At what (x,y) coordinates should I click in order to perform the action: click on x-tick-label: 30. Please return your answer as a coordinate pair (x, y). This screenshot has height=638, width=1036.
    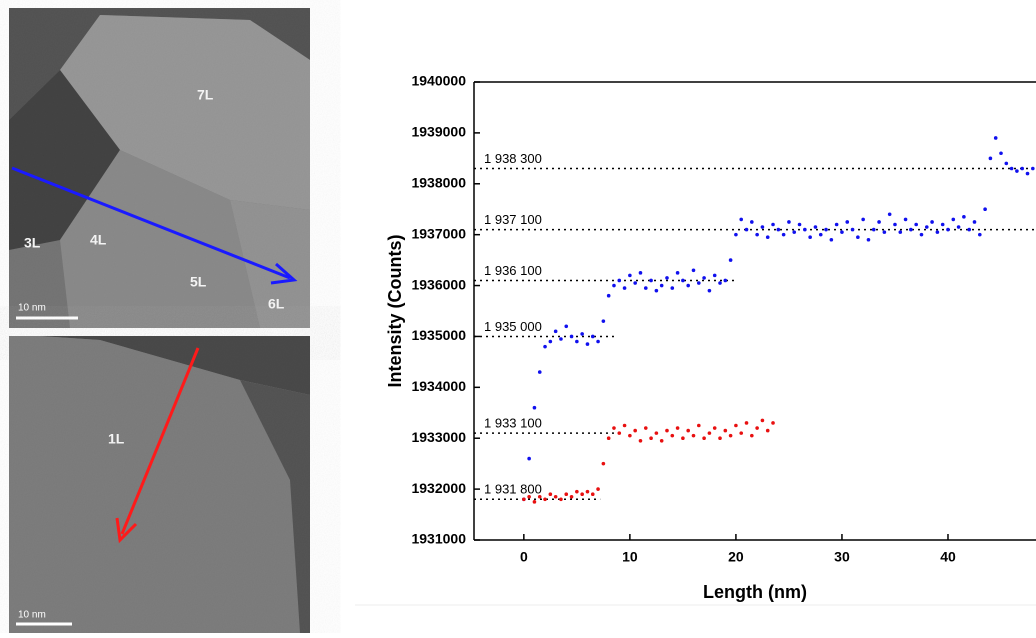
    Looking at the image, I should click on (842, 557).